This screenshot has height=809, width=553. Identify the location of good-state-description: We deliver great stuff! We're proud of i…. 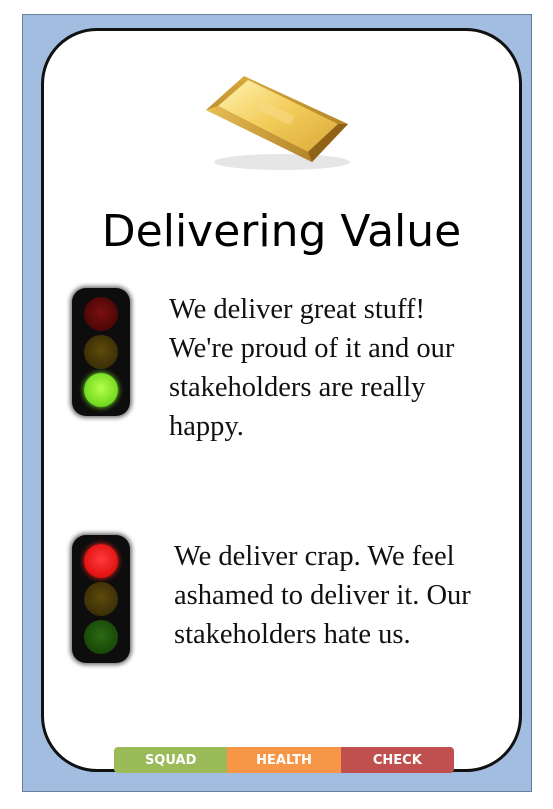
(312, 368).